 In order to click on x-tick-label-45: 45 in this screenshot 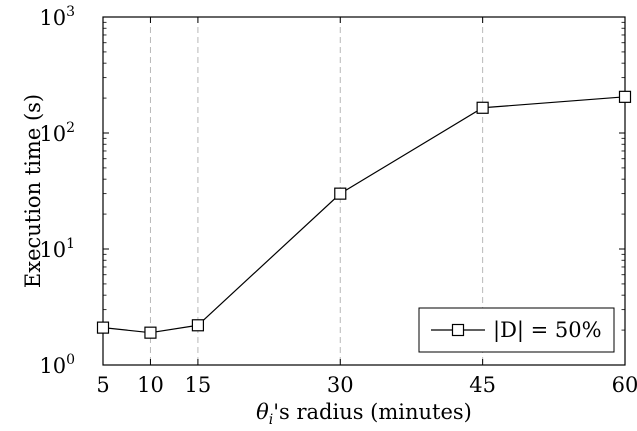, I will do `click(482, 385)`.